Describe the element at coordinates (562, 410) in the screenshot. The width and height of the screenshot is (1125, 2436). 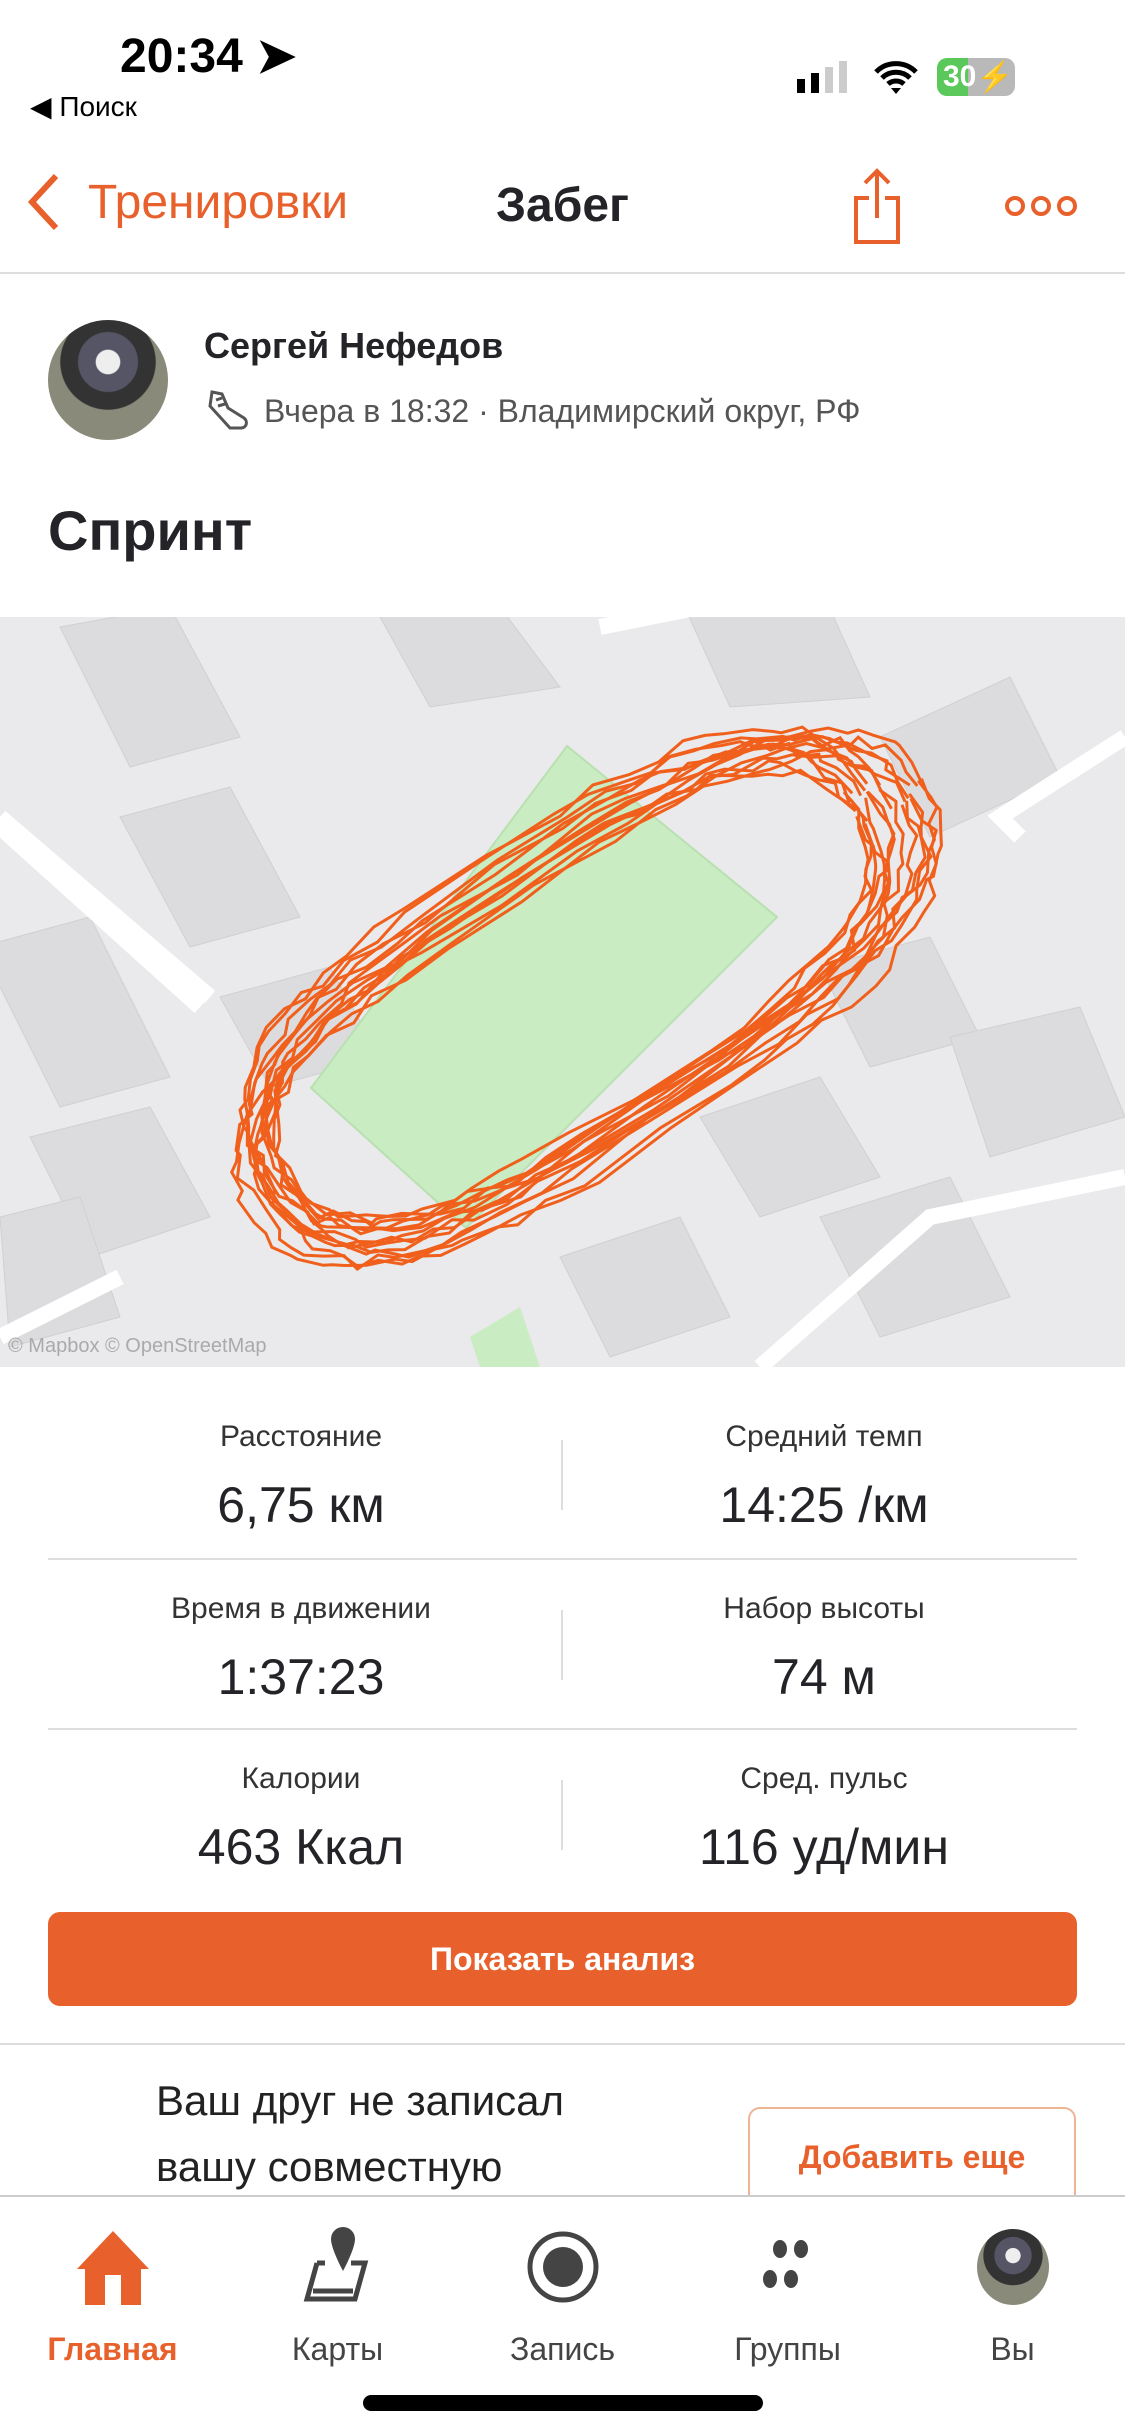
I see `activity-meta-text: Вчера в 18:32 · Владимирский округ, РФ` at that location.